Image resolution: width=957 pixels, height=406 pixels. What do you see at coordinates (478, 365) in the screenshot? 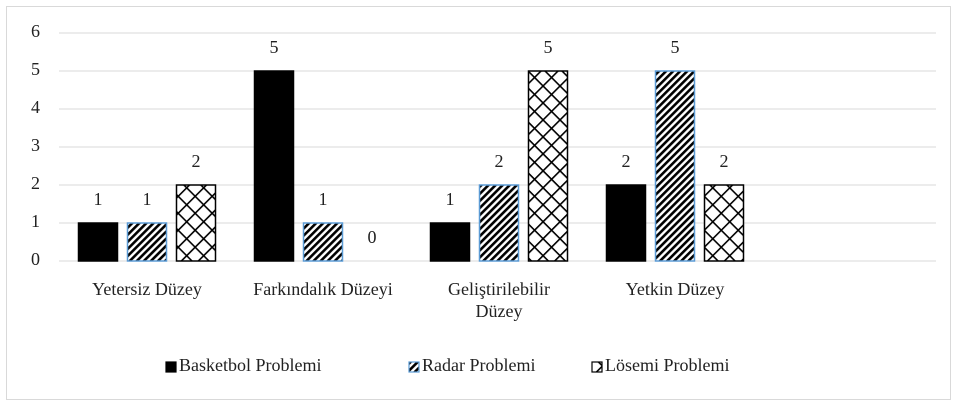
I see `legend-label: Radar Problemi` at bounding box center [478, 365].